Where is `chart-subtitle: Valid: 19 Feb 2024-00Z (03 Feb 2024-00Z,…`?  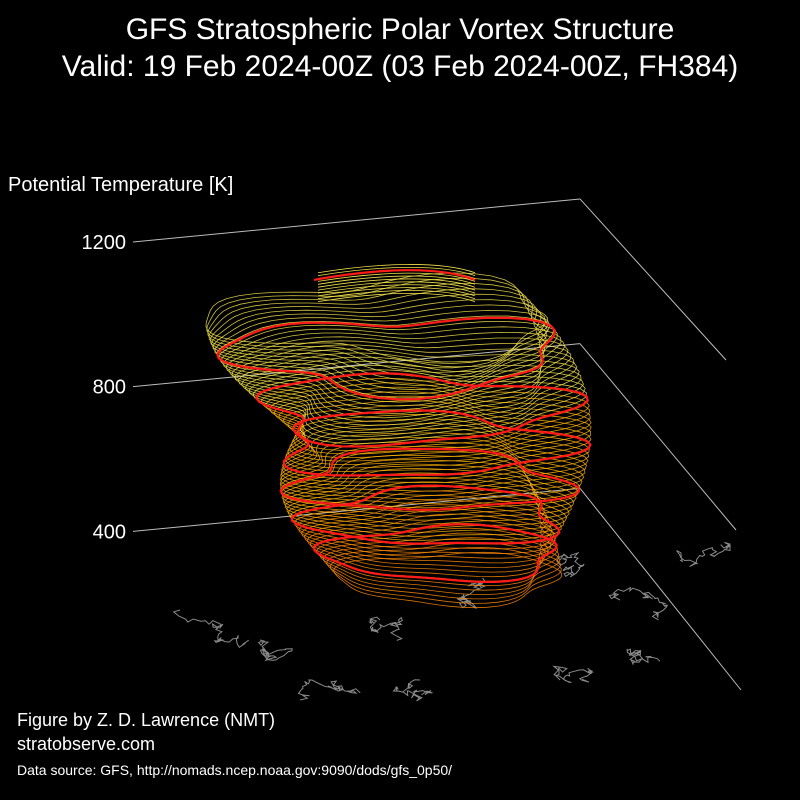 chart-subtitle: Valid: 19 Feb 2024-00Z (03 Feb 2024-00Z,… is located at coordinates (400, 66).